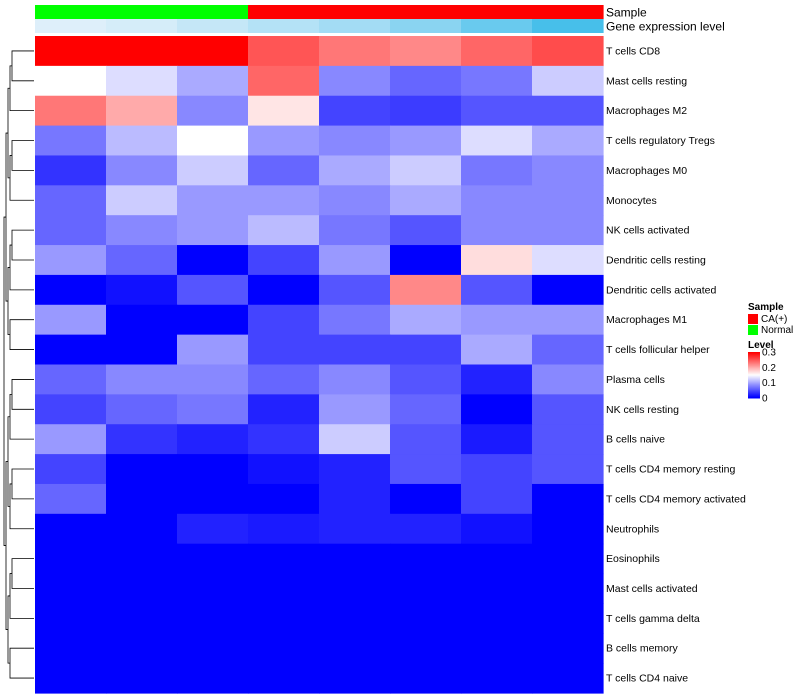 This screenshot has height=700, width=800. Describe the element at coordinates (765, 399) in the screenshot. I see `legend-level-tick: 0` at that location.